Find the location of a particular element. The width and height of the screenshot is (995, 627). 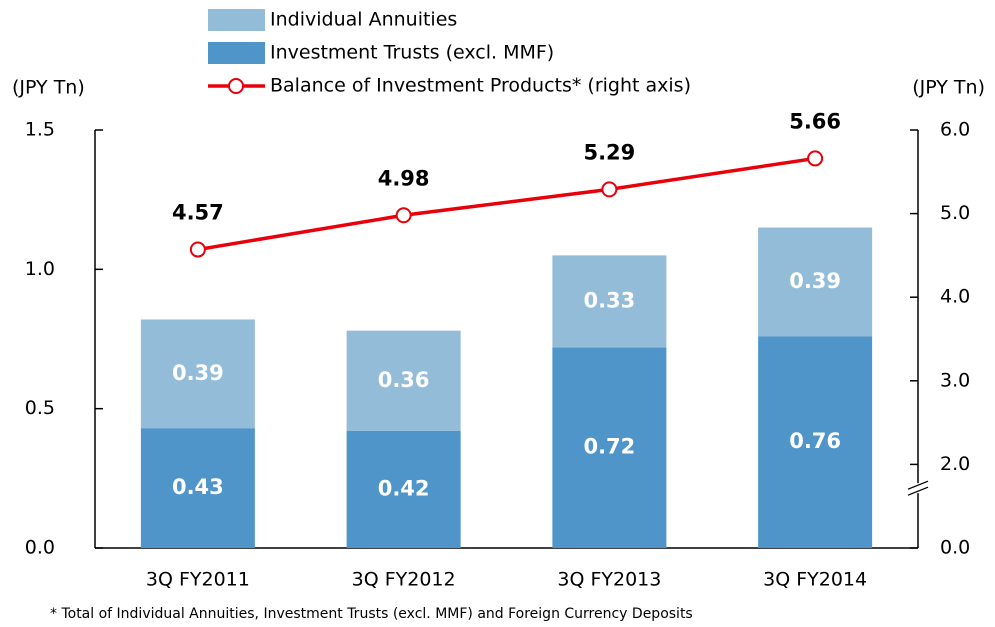

bar-value-label: 0.33 is located at coordinates (609, 300).